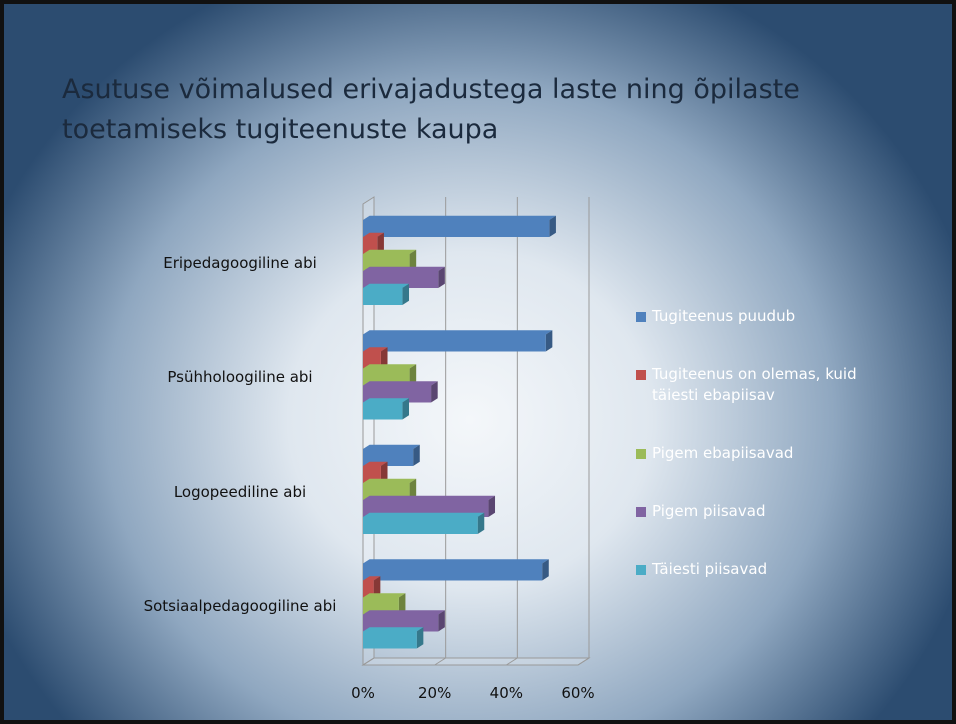 The width and height of the screenshot is (956, 724). What do you see at coordinates (240, 262) in the screenshot?
I see `y-tick-label: Eripedagoogiline abi` at bounding box center [240, 262].